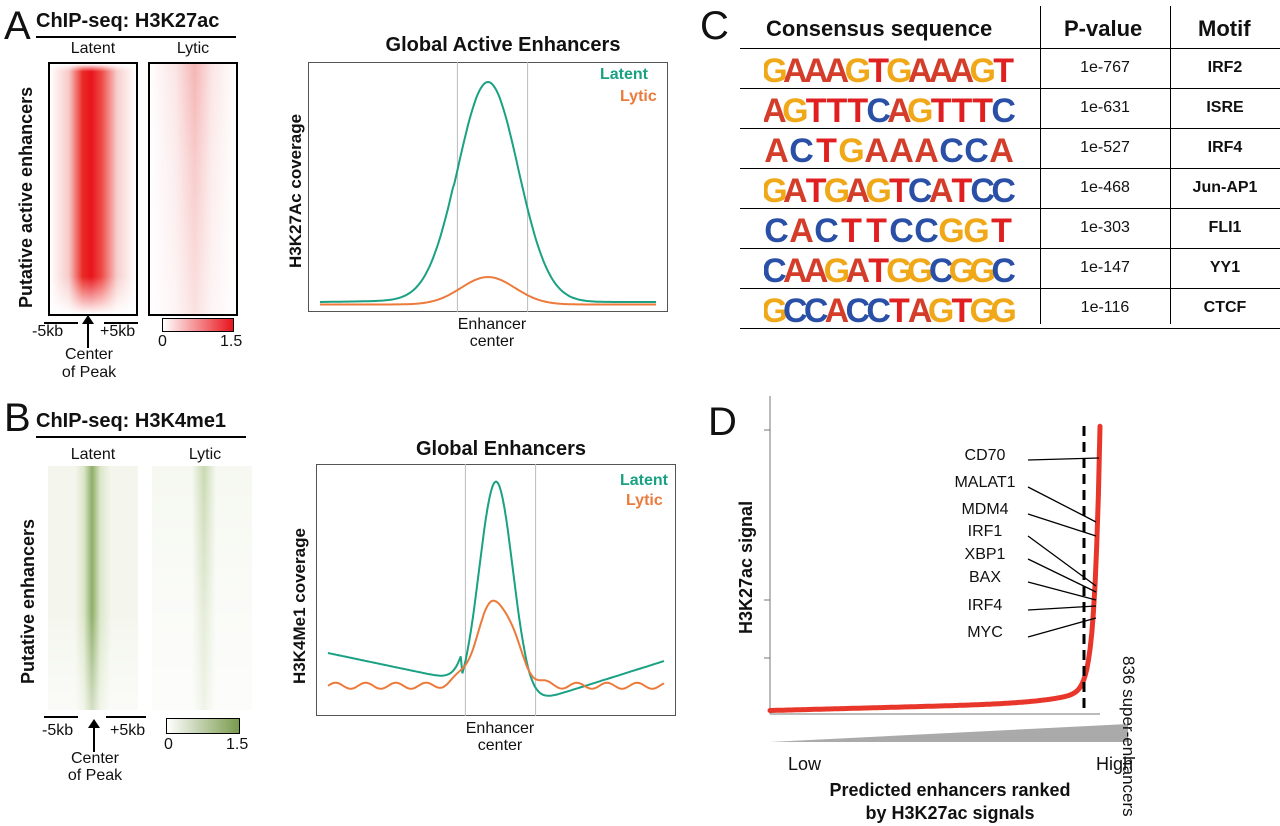 This screenshot has height=826, width=1280. Describe the element at coordinates (985, 482) in the screenshot. I see `gene-label: MALAT1` at that location.